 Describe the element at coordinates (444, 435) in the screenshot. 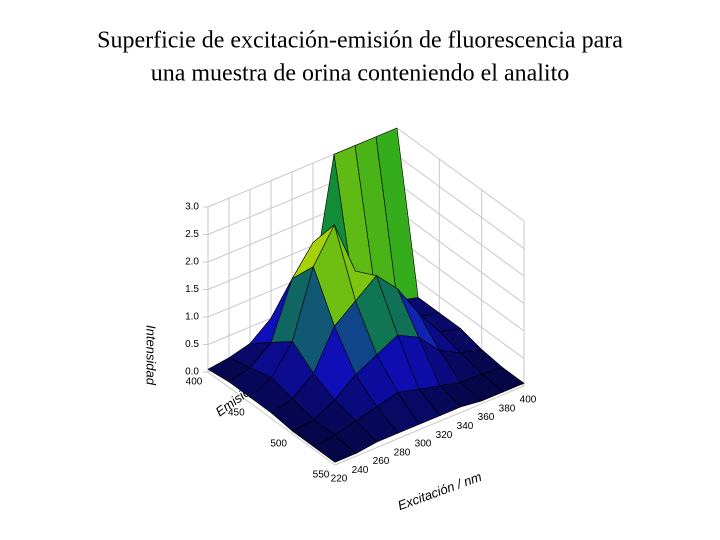

I see `x-tick-label: 320` at that location.